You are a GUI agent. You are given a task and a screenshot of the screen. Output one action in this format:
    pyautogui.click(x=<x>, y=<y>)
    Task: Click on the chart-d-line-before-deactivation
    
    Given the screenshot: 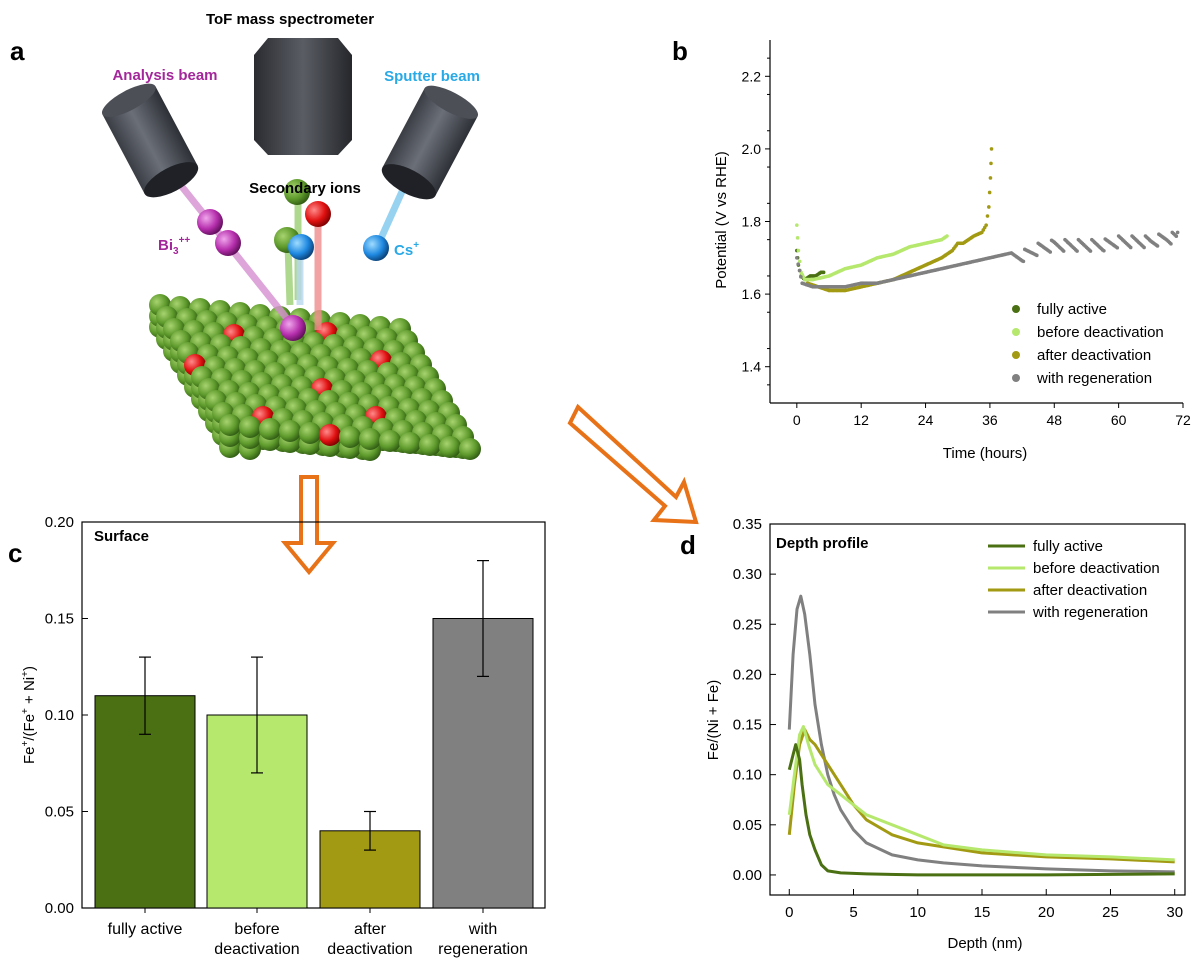 What is the action you would take?
    pyautogui.click(x=981, y=793)
    